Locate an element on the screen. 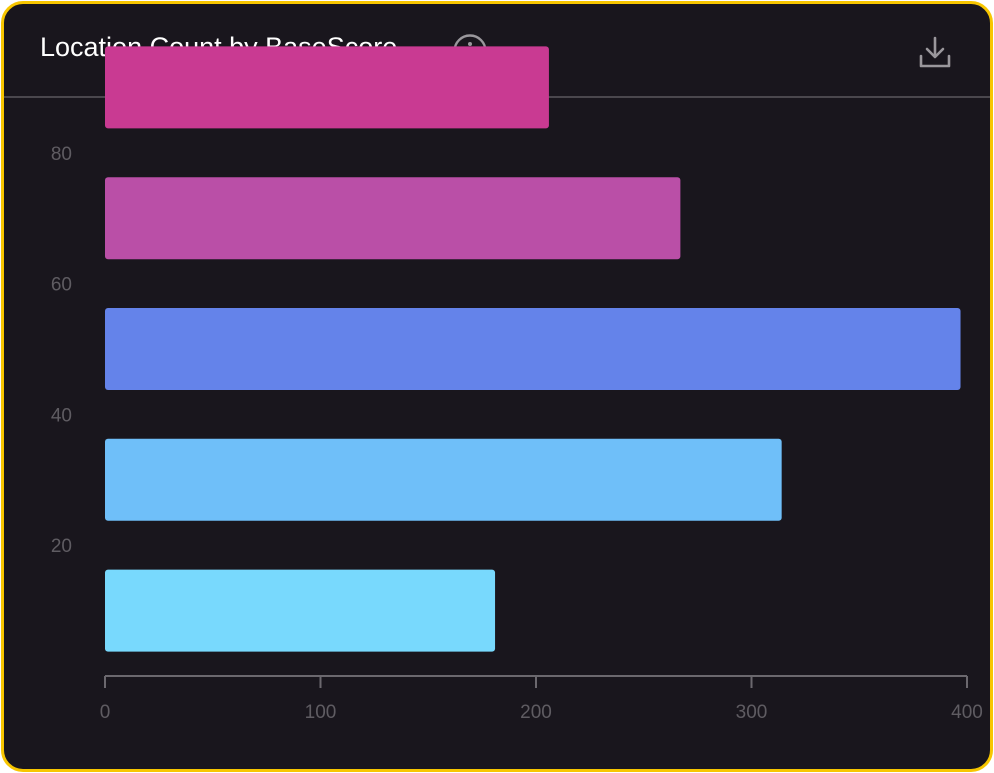 The height and width of the screenshot is (773, 994). x-tick-label: 300 is located at coordinates (752, 712).